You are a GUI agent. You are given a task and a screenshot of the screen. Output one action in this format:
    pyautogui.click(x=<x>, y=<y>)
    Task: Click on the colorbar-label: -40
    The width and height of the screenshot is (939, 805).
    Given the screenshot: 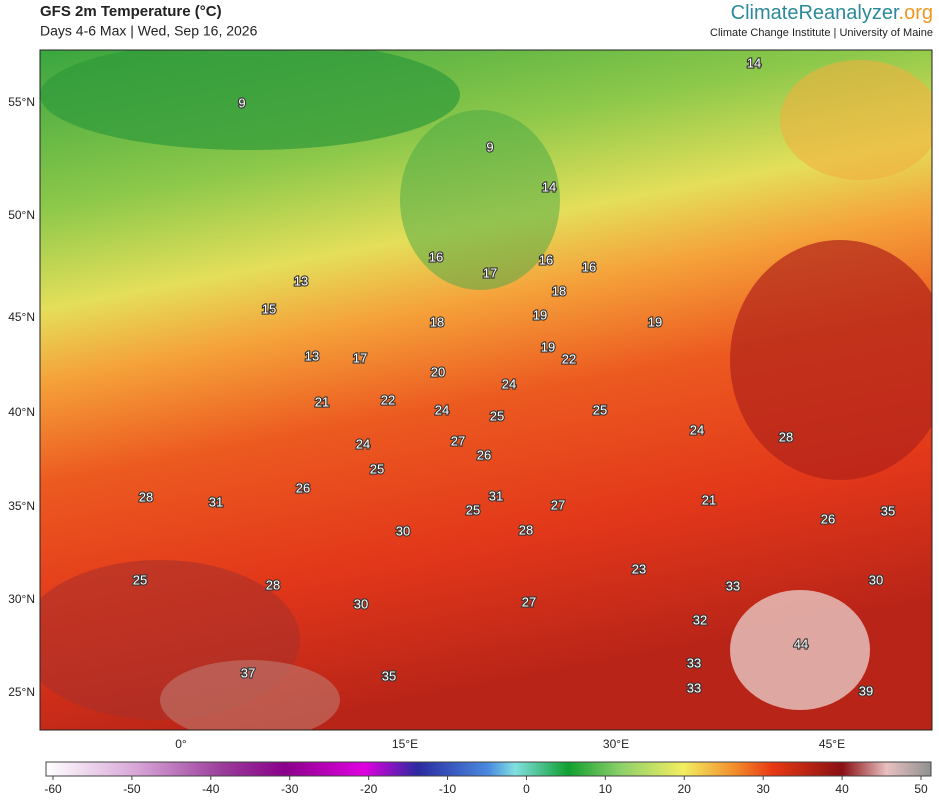 What is the action you would take?
    pyautogui.click(x=211, y=789)
    